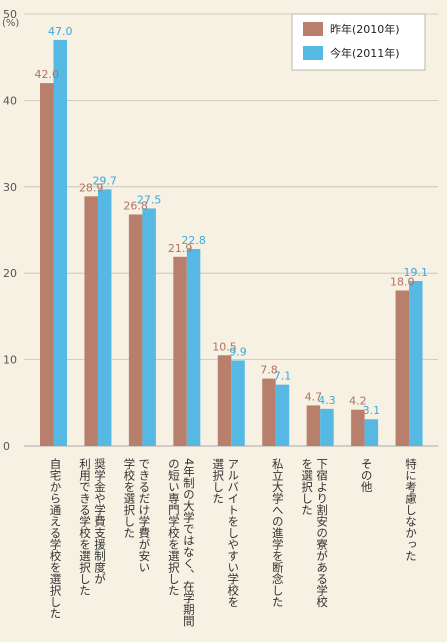 The image size is (447, 642). What do you see at coordinates (149, 199) in the screenshot?
I see `data-label: 27.5` at bounding box center [149, 199].